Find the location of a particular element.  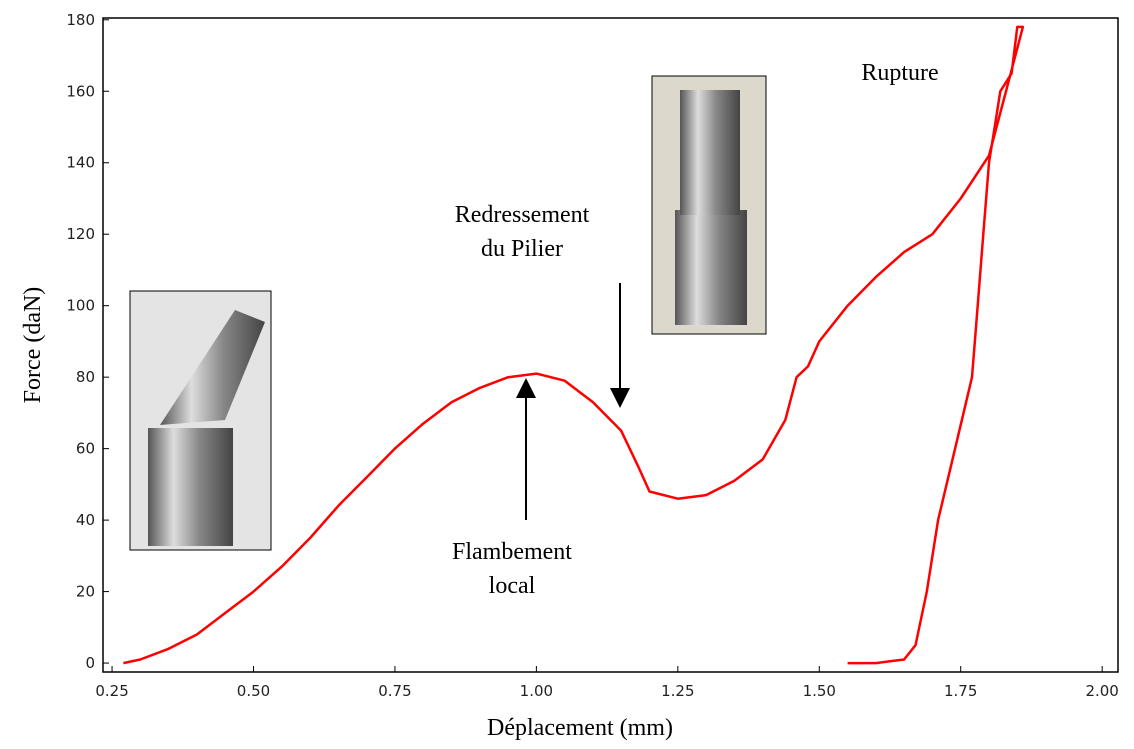

y-axis-label: Force (daN) is located at coordinates (33, 345).